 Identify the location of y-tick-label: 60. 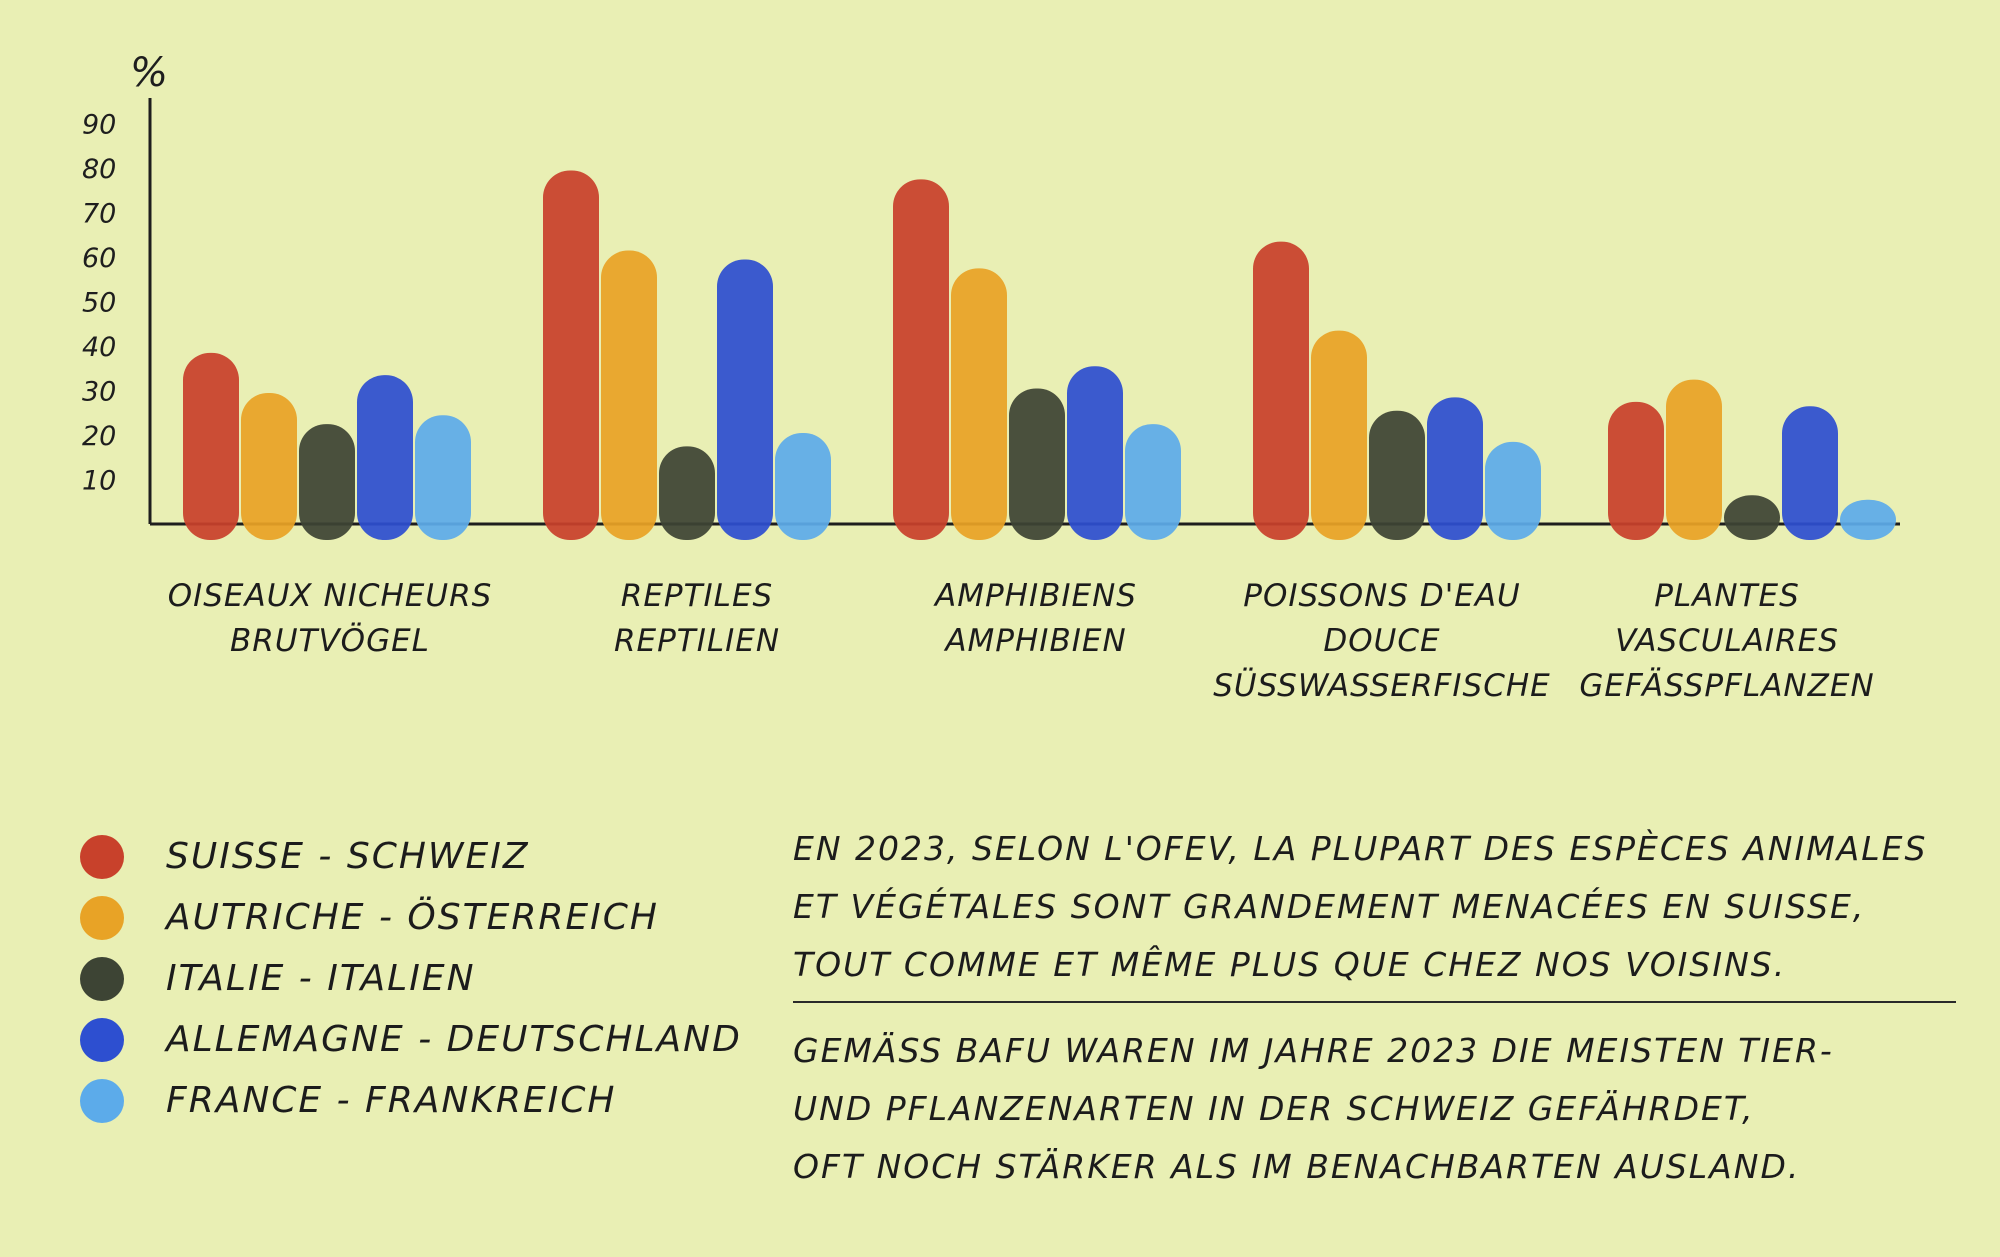
(99, 258).